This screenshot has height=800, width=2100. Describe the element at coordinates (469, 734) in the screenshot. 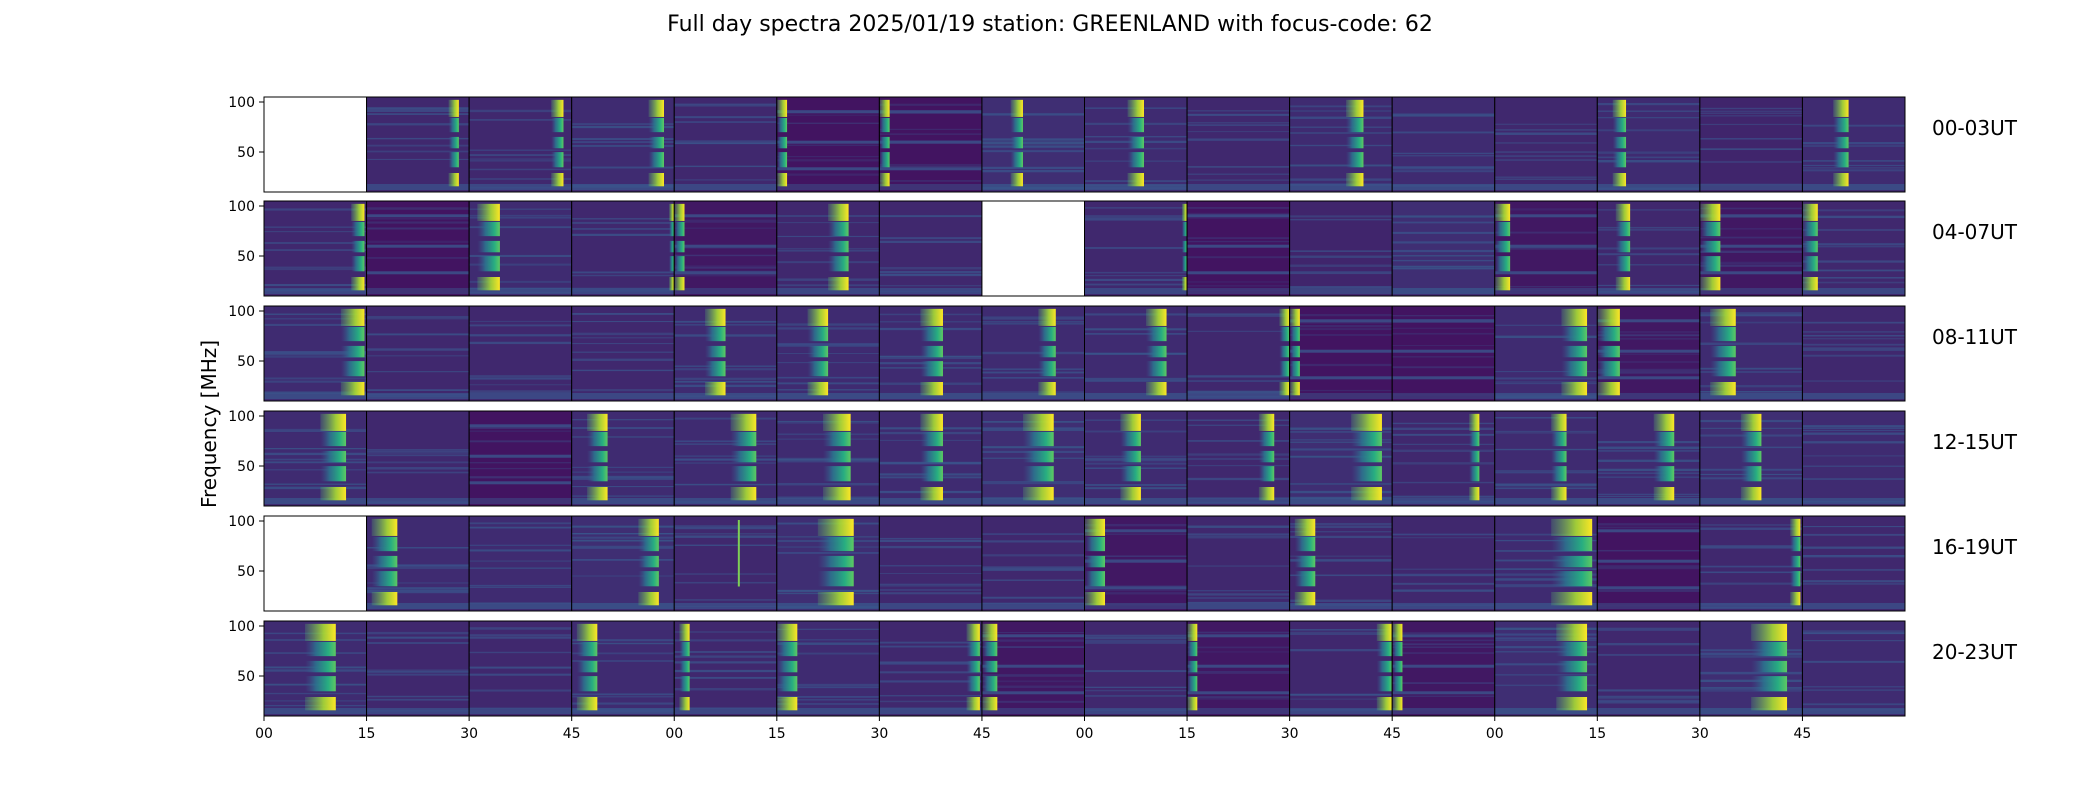

I see `x-tick-label: 30` at that location.